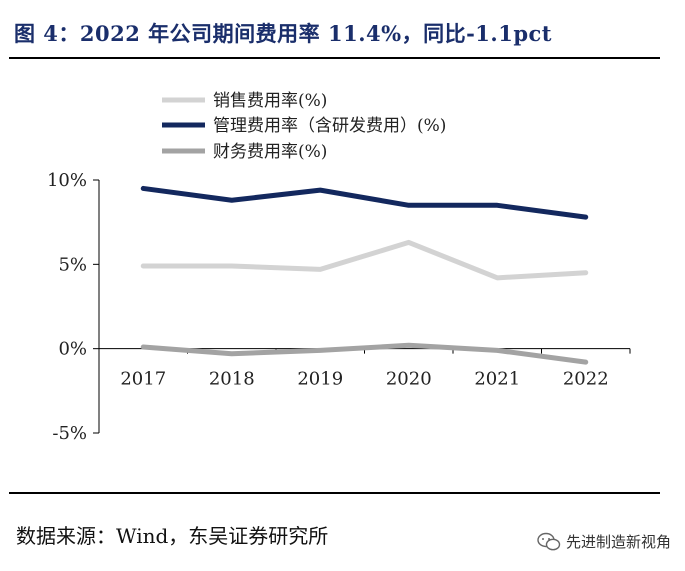 This screenshot has height=571, width=685. What do you see at coordinates (497, 379) in the screenshot?
I see `x-tick-label: 2021` at bounding box center [497, 379].